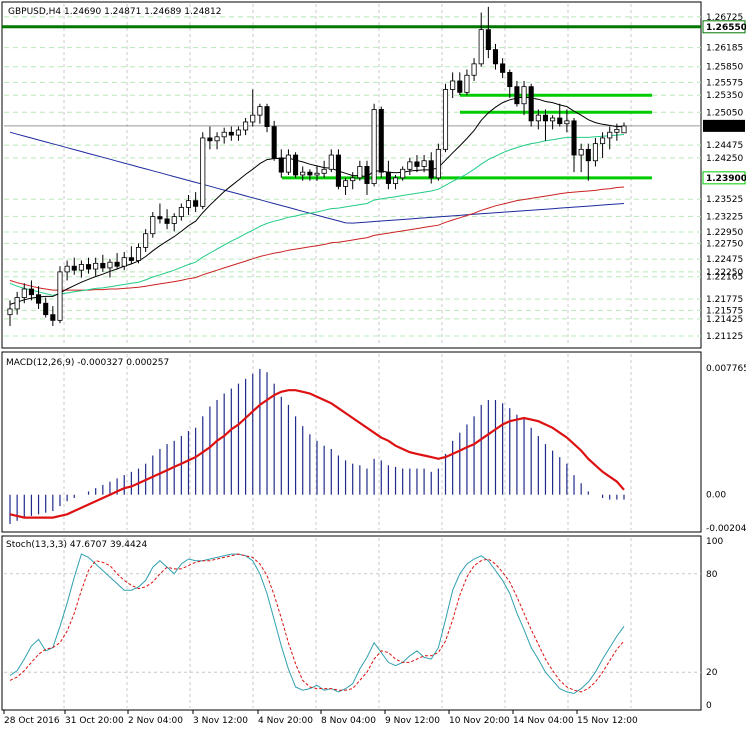 This screenshot has height=731, width=746. What do you see at coordinates (220, 721) in the screenshot?
I see `time-tick-label: 3 Nov 12:00` at bounding box center [220, 721].